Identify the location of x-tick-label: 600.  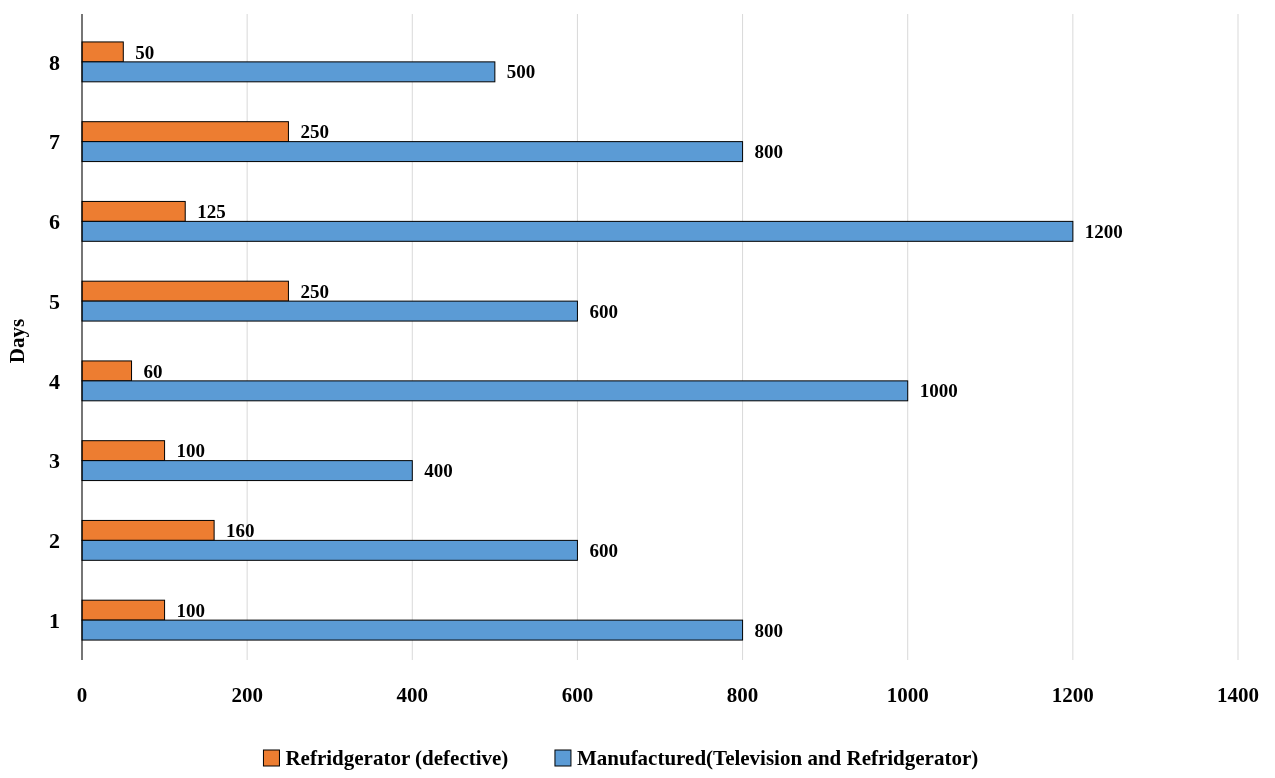
(577, 695).